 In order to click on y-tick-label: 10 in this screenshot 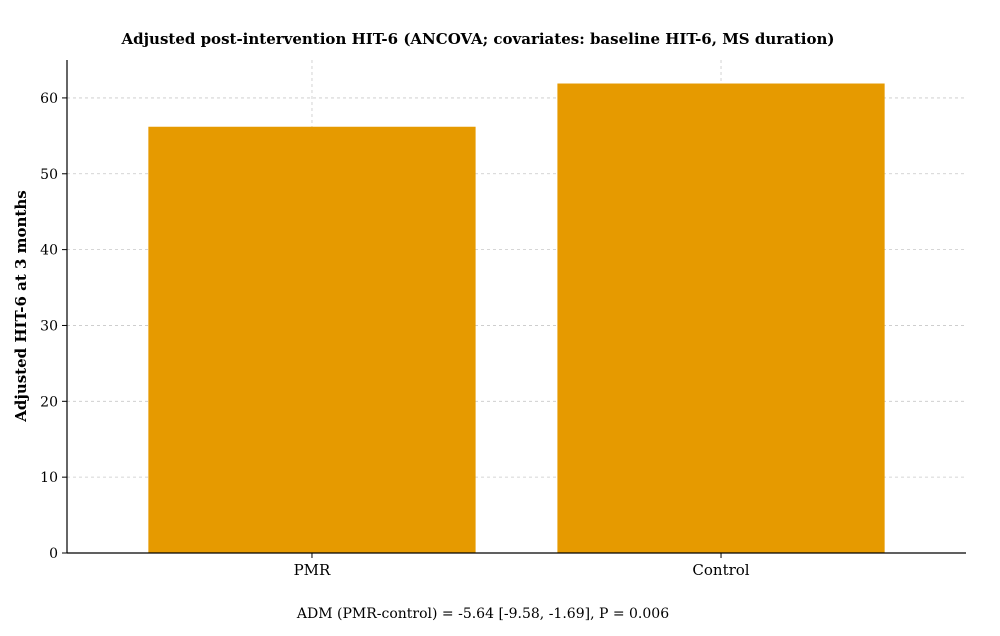, I will do `click(49, 478)`.